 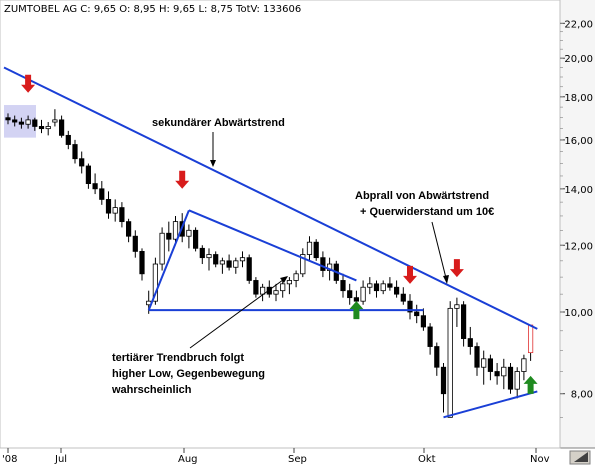 I want to click on annotation-bounce-line1: Abprall von Abwärtstrend, so click(x=422, y=196).